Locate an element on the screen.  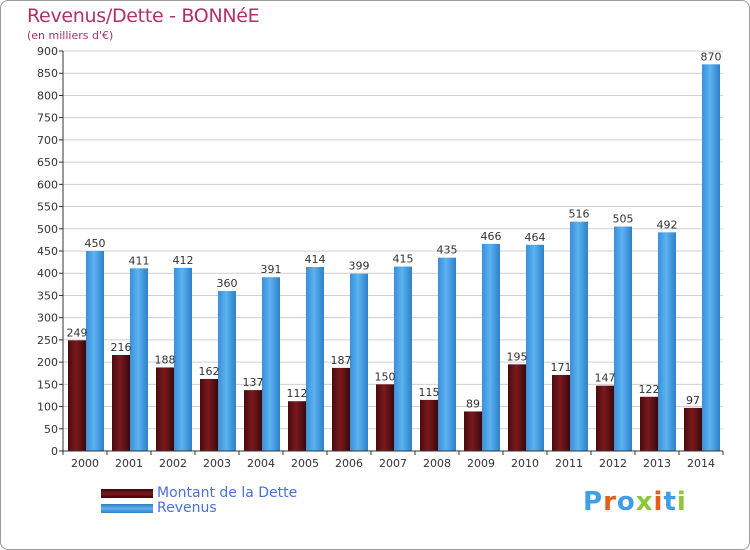
data-label-debt-2002: 188 is located at coordinates (165, 359).